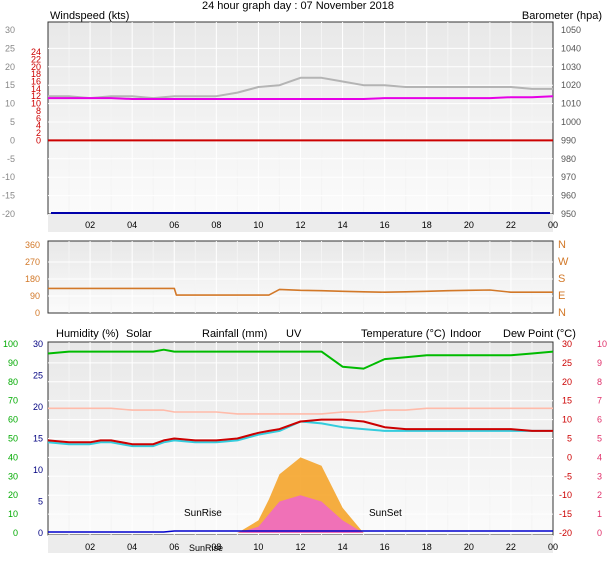 The image size is (608, 561). I want to click on uv-area, so click(300, 514).